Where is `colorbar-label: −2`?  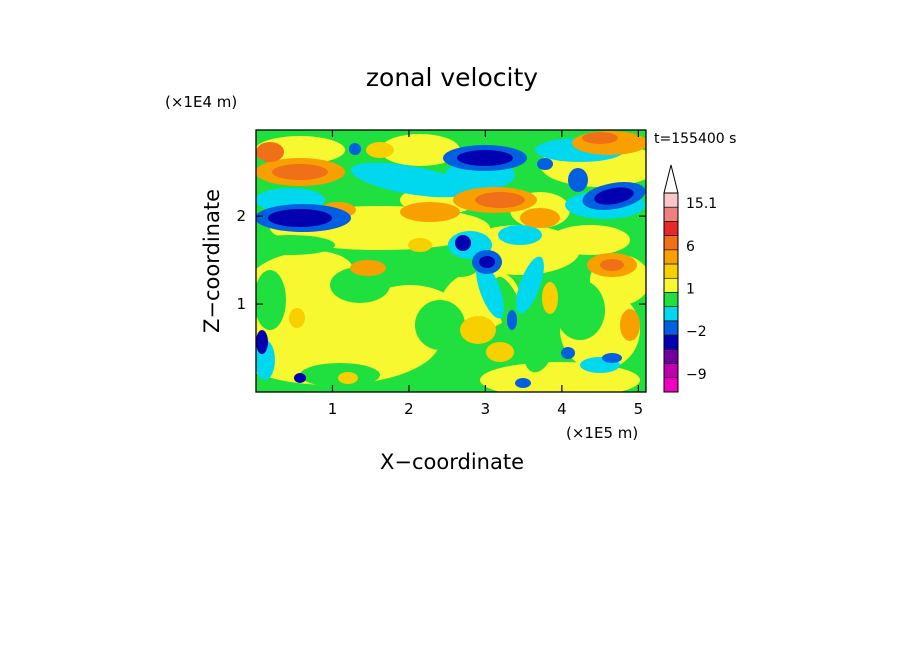
colorbar-label: −2 is located at coordinates (696, 332).